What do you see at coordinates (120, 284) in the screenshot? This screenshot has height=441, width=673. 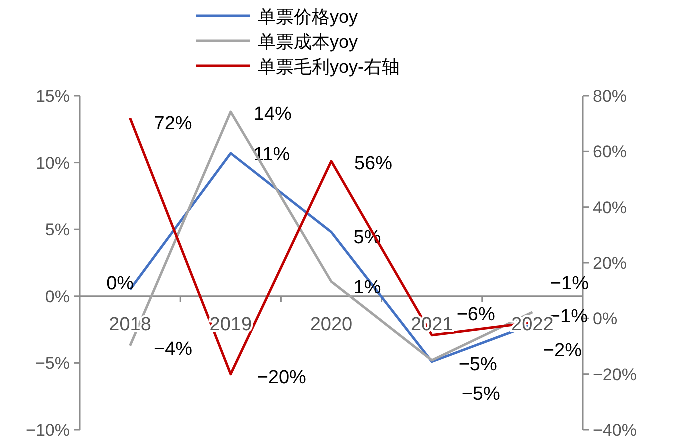 I see `data-label: 0%` at bounding box center [120, 284].